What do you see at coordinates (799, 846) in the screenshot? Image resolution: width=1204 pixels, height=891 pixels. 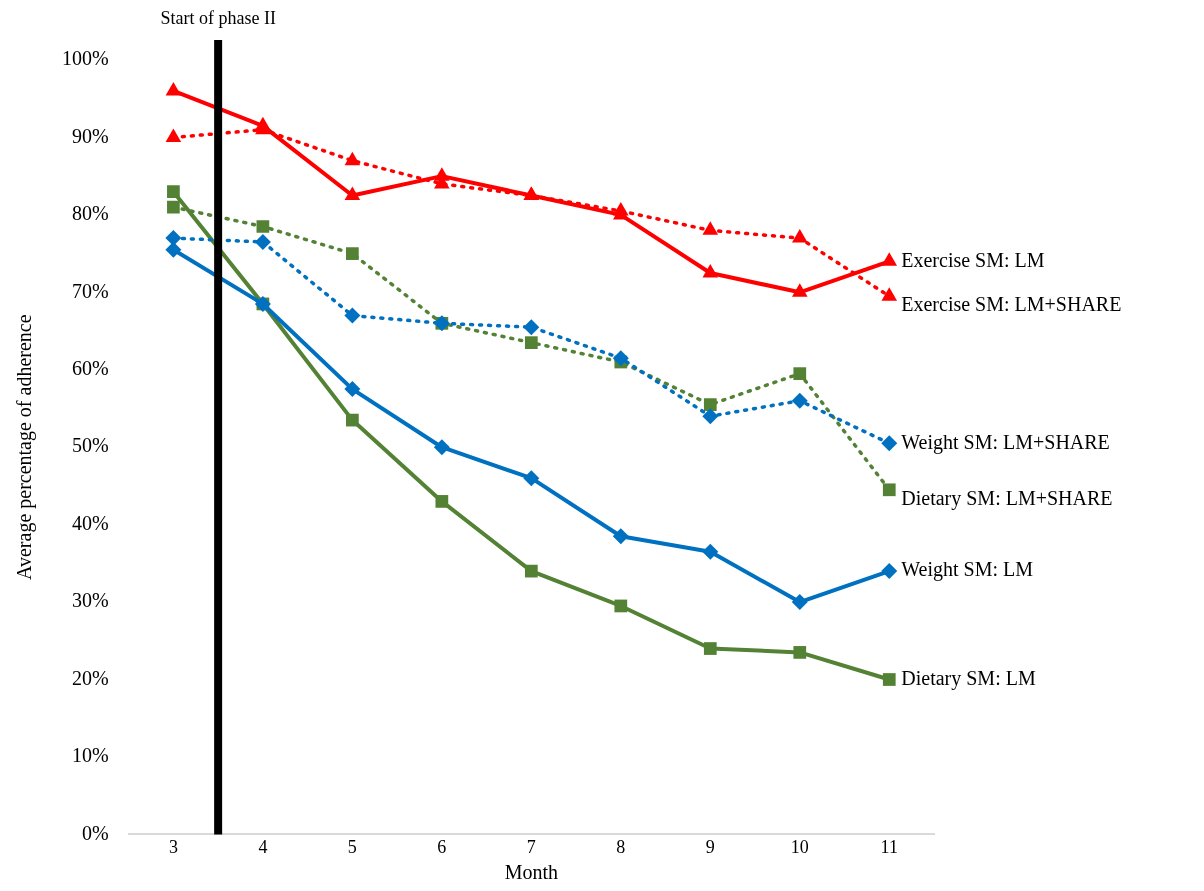 I see `x-tick-label: 10` at bounding box center [799, 846].